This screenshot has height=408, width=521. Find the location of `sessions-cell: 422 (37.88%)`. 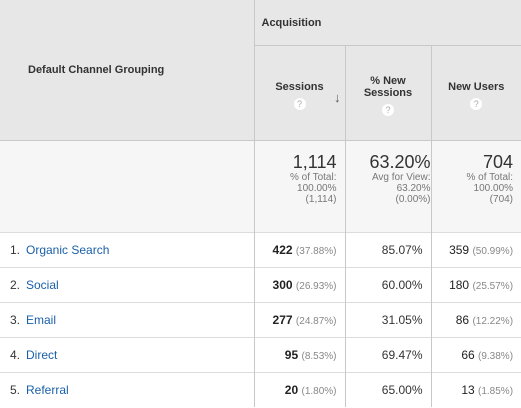

sessions-cell: 422 (37.88%) is located at coordinates (300, 250).